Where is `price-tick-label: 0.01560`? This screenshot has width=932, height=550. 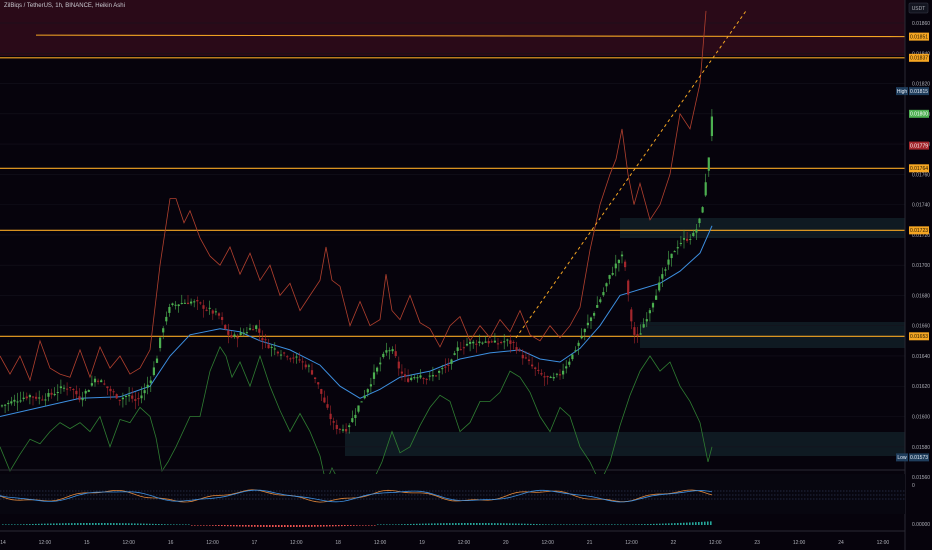 price-tick-label: 0.01560 is located at coordinates (921, 478).